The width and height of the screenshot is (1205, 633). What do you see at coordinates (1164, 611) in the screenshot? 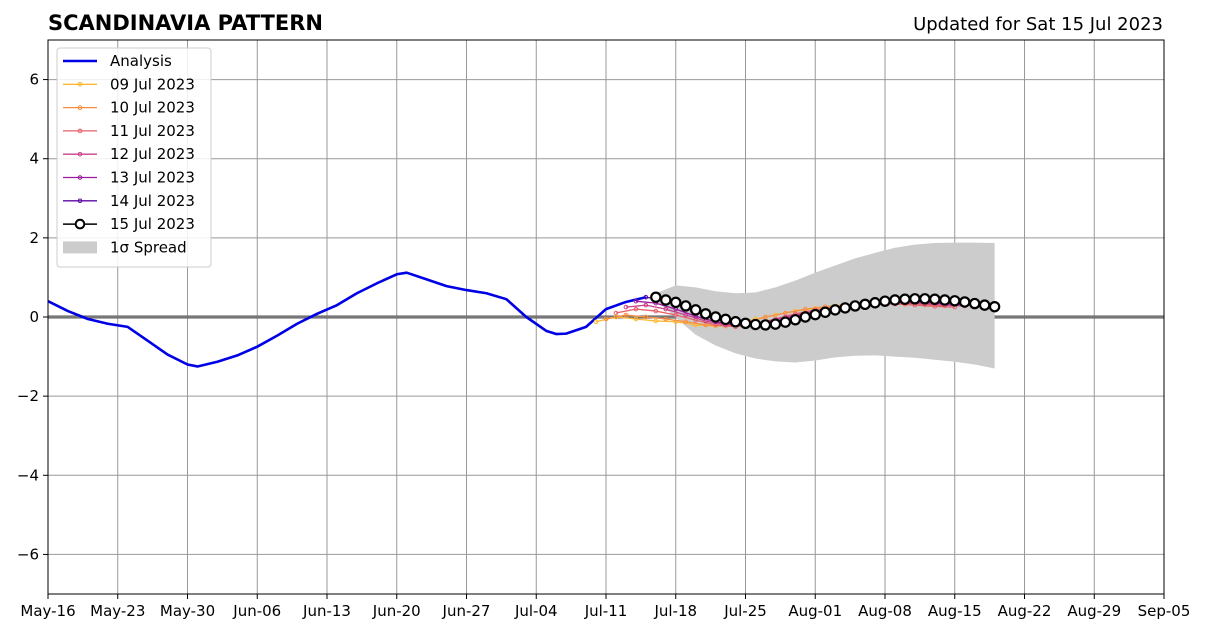
I see `x-tick-label: Sep-05` at bounding box center [1164, 611].